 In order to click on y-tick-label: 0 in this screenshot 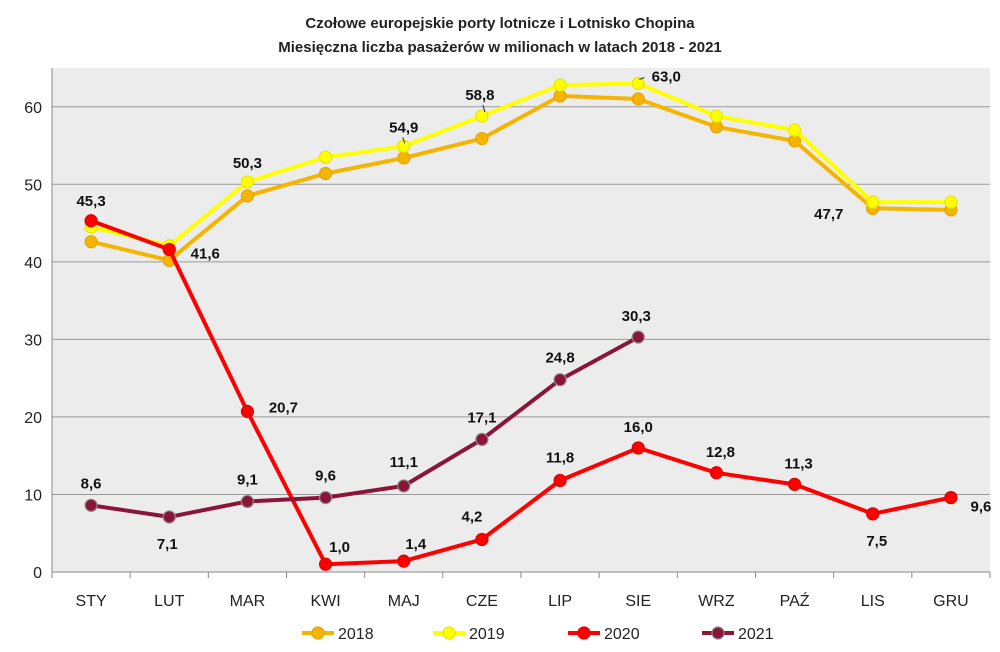, I will do `click(37, 573)`.